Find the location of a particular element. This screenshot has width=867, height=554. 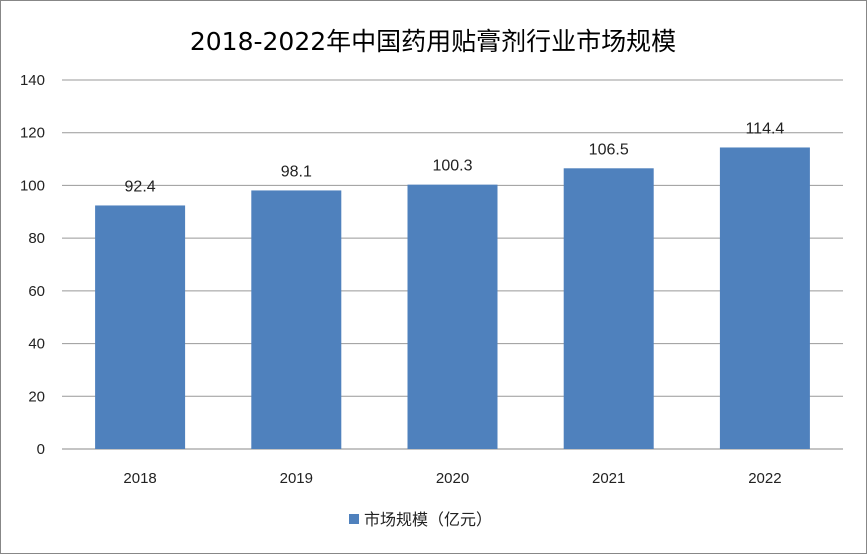

data-label: 92.4 is located at coordinates (140, 186).